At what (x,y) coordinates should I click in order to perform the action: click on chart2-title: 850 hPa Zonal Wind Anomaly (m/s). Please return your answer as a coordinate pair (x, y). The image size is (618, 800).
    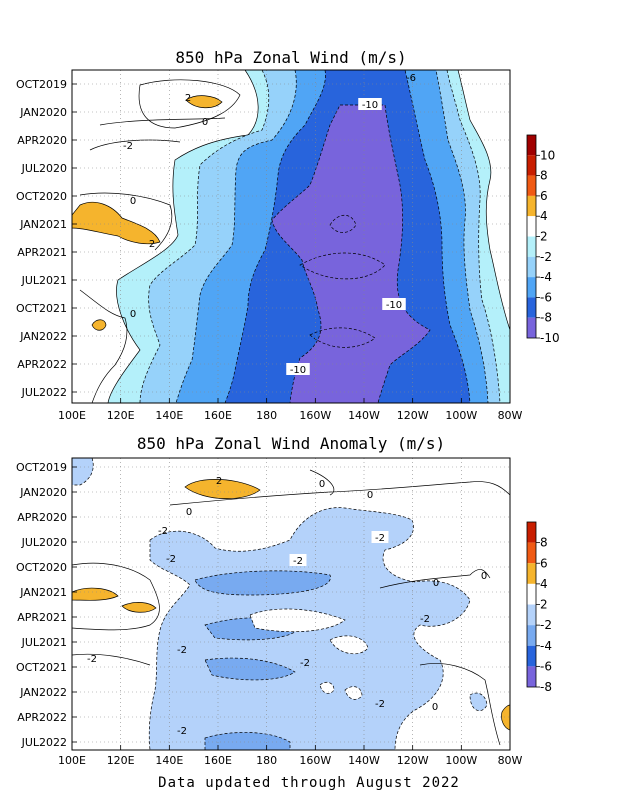
    Looking at the image, I should click on (291, 443).